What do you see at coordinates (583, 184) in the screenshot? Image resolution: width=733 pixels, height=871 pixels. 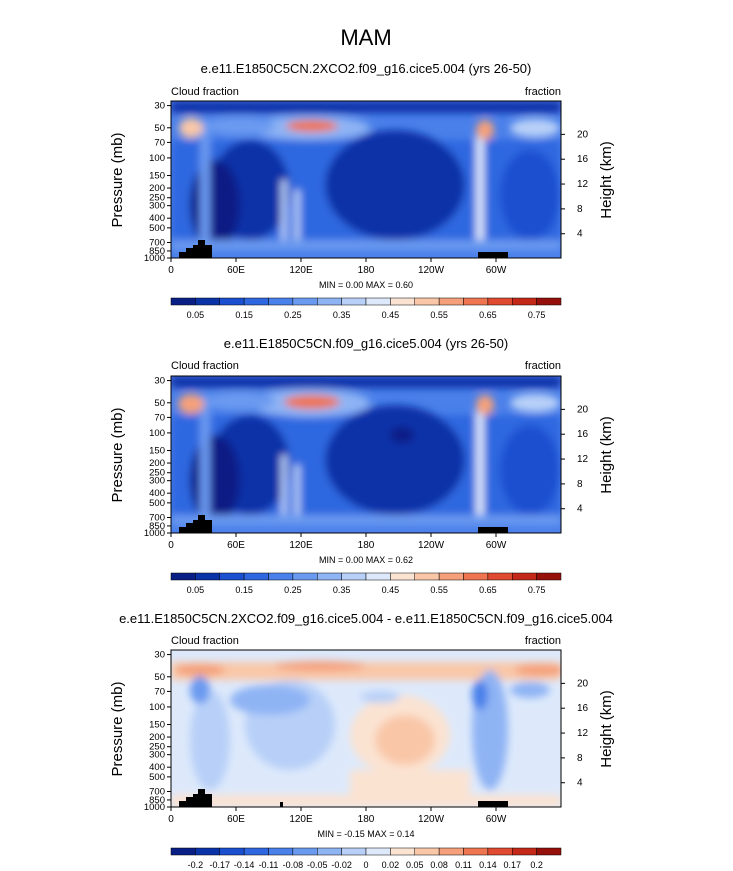 I see `height-tick-label: 12` at bounding box center [583, 184].